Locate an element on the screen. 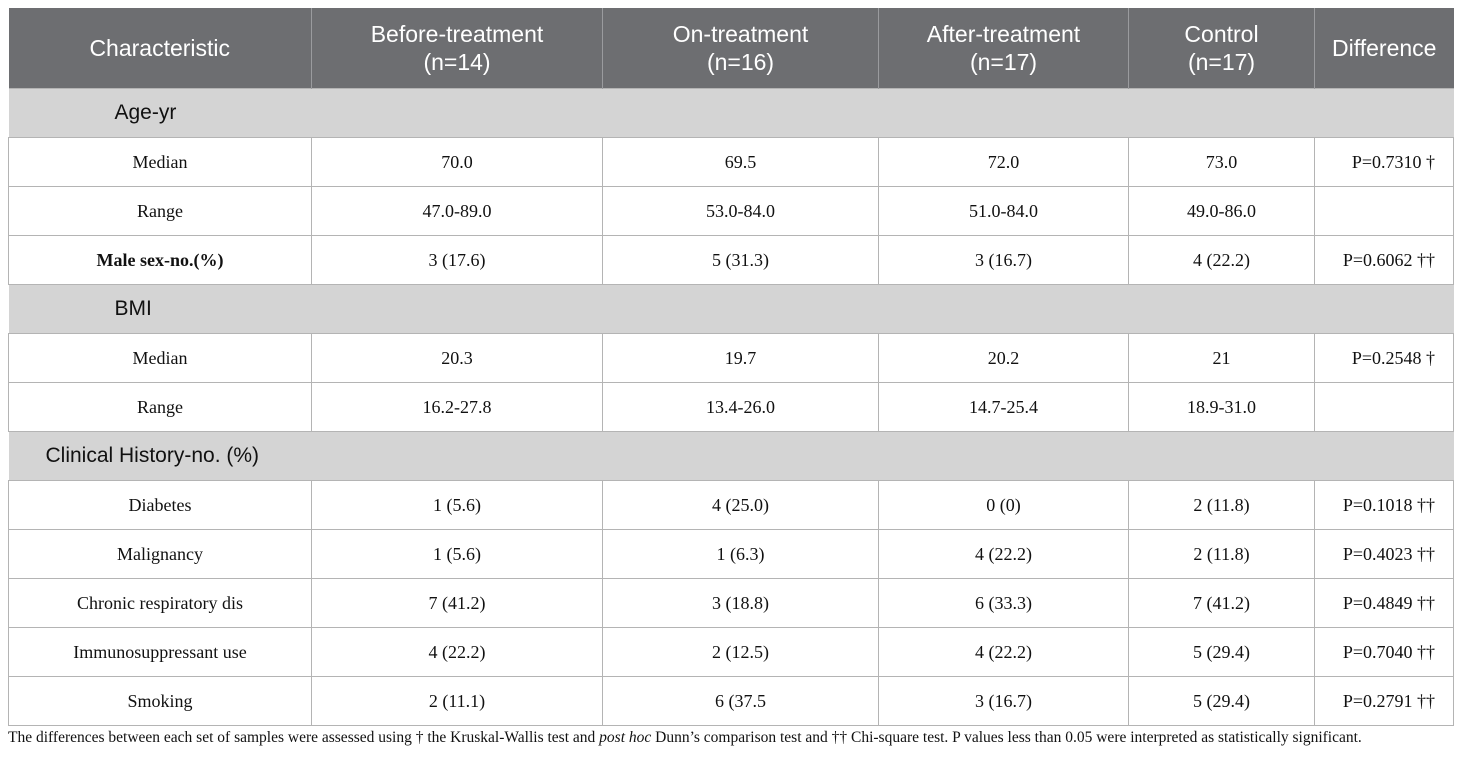 This screenshot has width=1460, height=783. section-row: Clinical History-no. (%) is located at coordinates (731, 456).